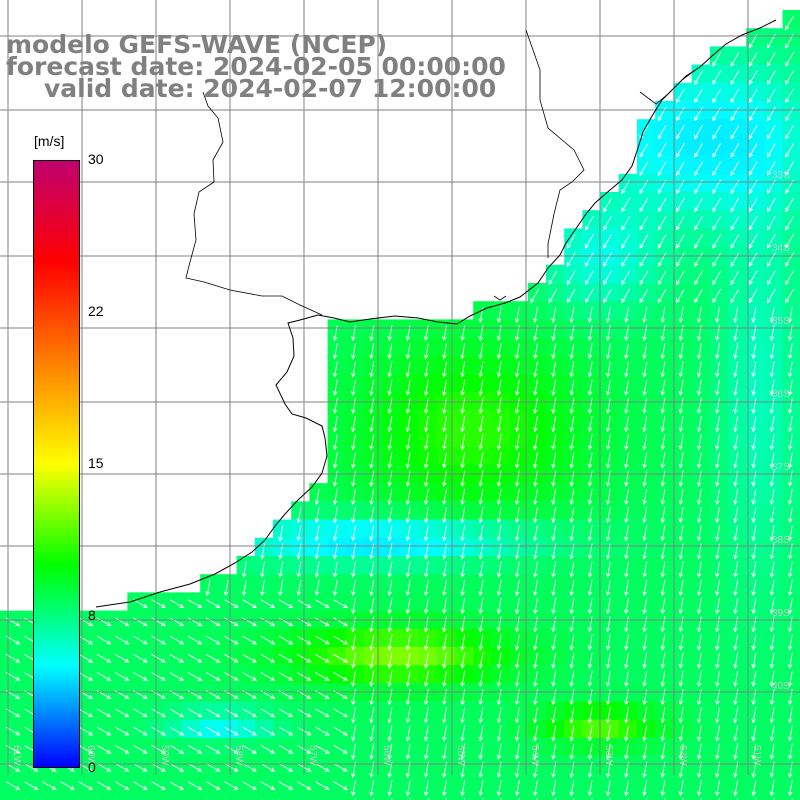 Image resolution: width=800 pixels, height=800 pixels. What do you see at coordinates (96, 159) in the screenshot?
I see `colorbar-tick-30: 30` at bounding box center [96, 159].